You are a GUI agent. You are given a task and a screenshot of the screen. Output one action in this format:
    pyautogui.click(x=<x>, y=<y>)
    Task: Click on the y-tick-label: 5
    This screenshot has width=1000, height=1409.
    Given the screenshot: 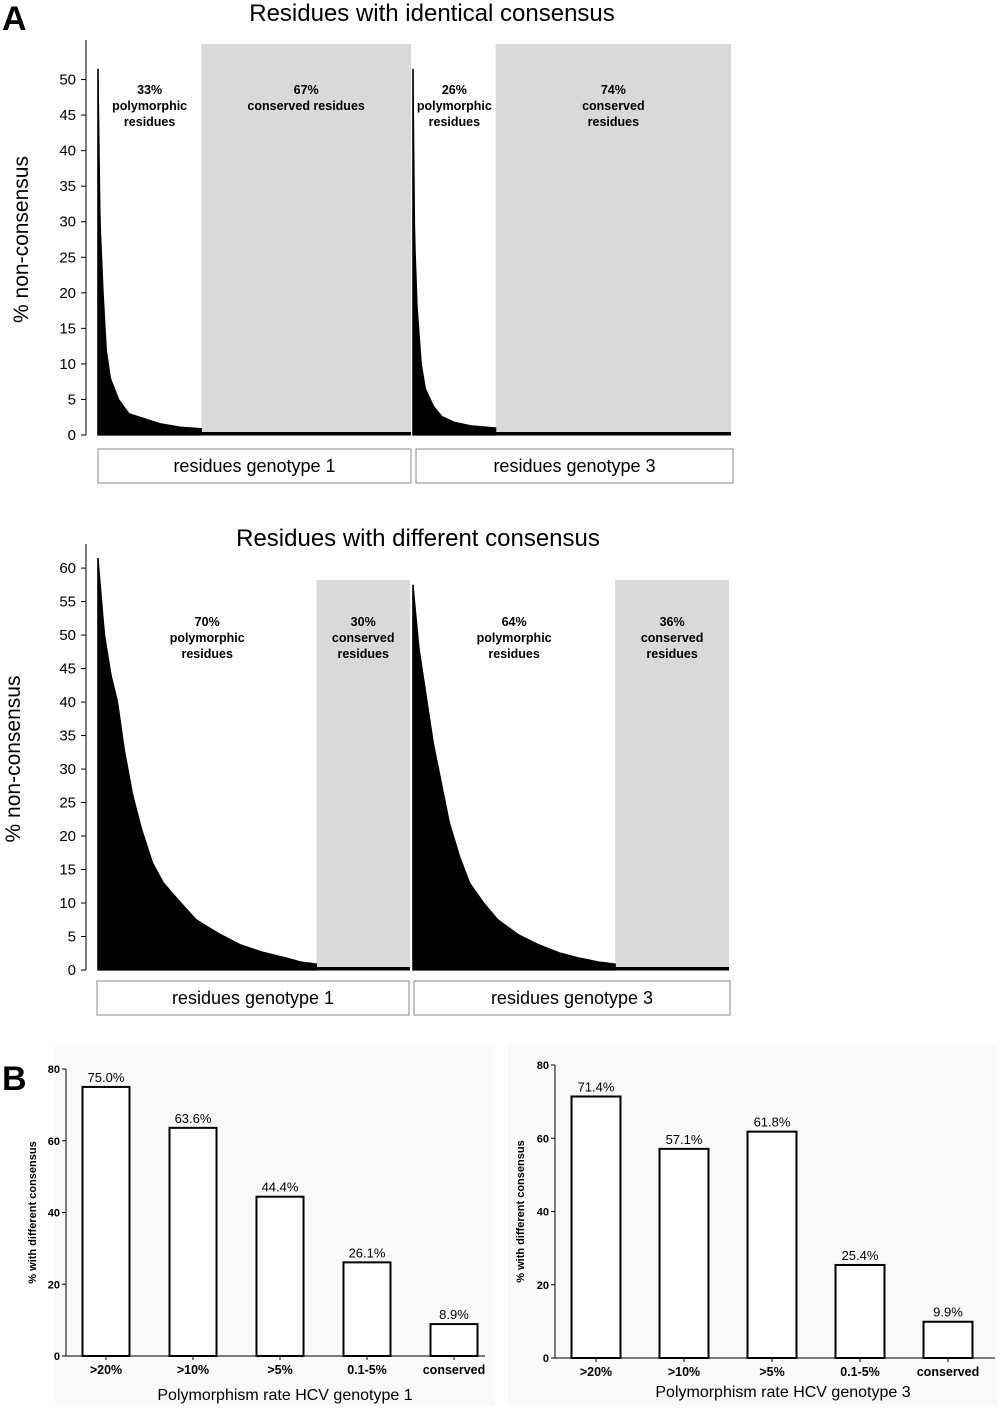 What is the action you would take?
    pyautogui.click(x=72, y=937)
    